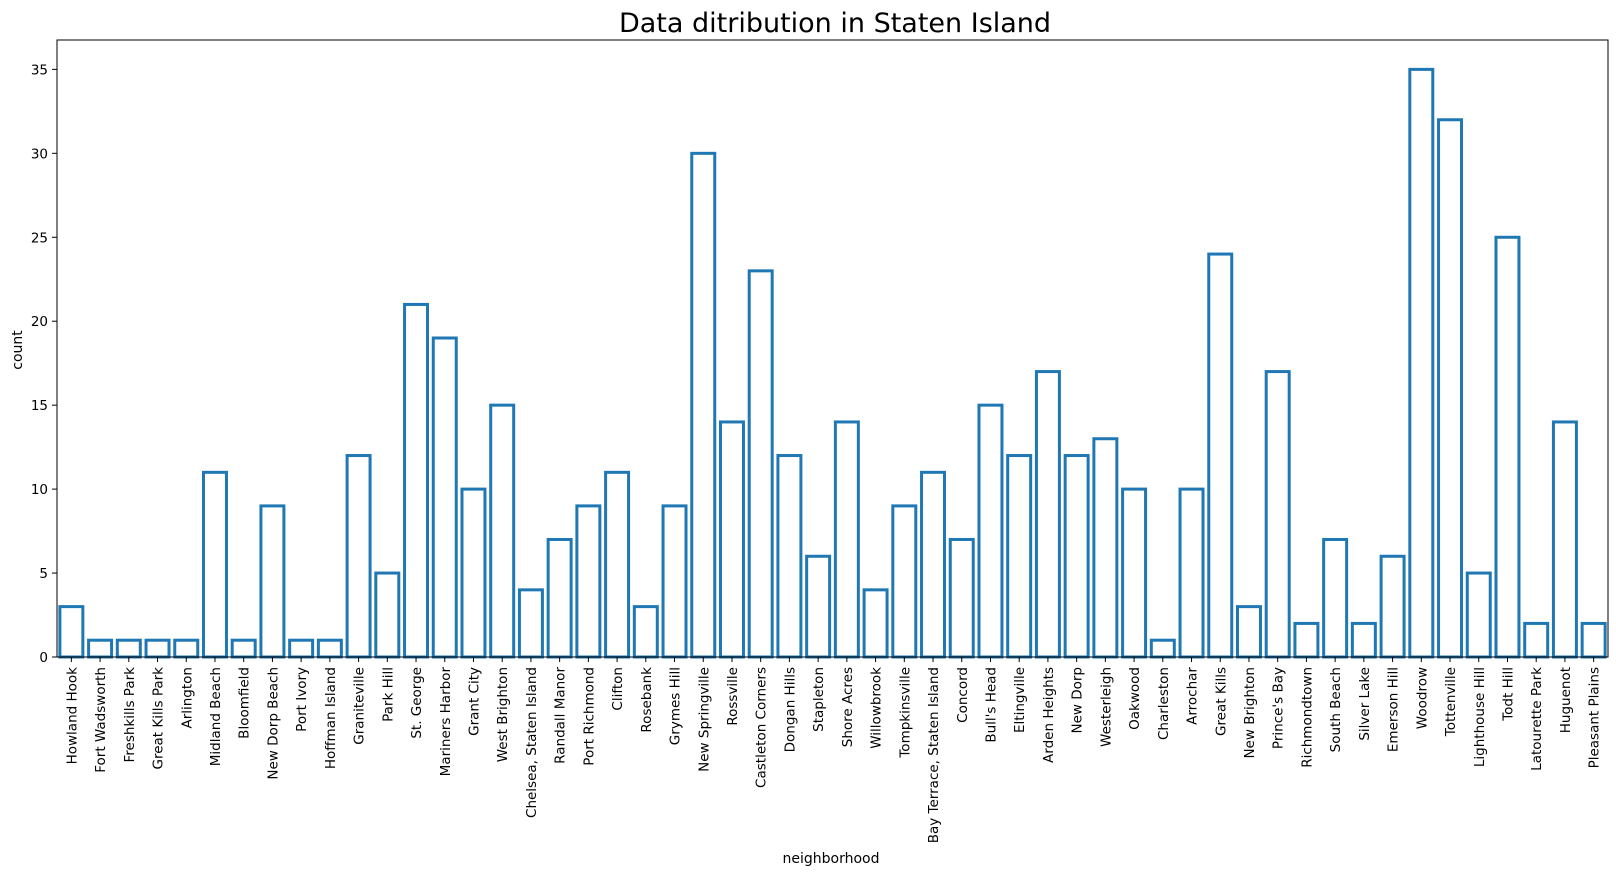  What do you see at coordinates (647, 700) in the screenshot?
I see `x-tick-label: Rosebank` at bounding box center [647, 700].